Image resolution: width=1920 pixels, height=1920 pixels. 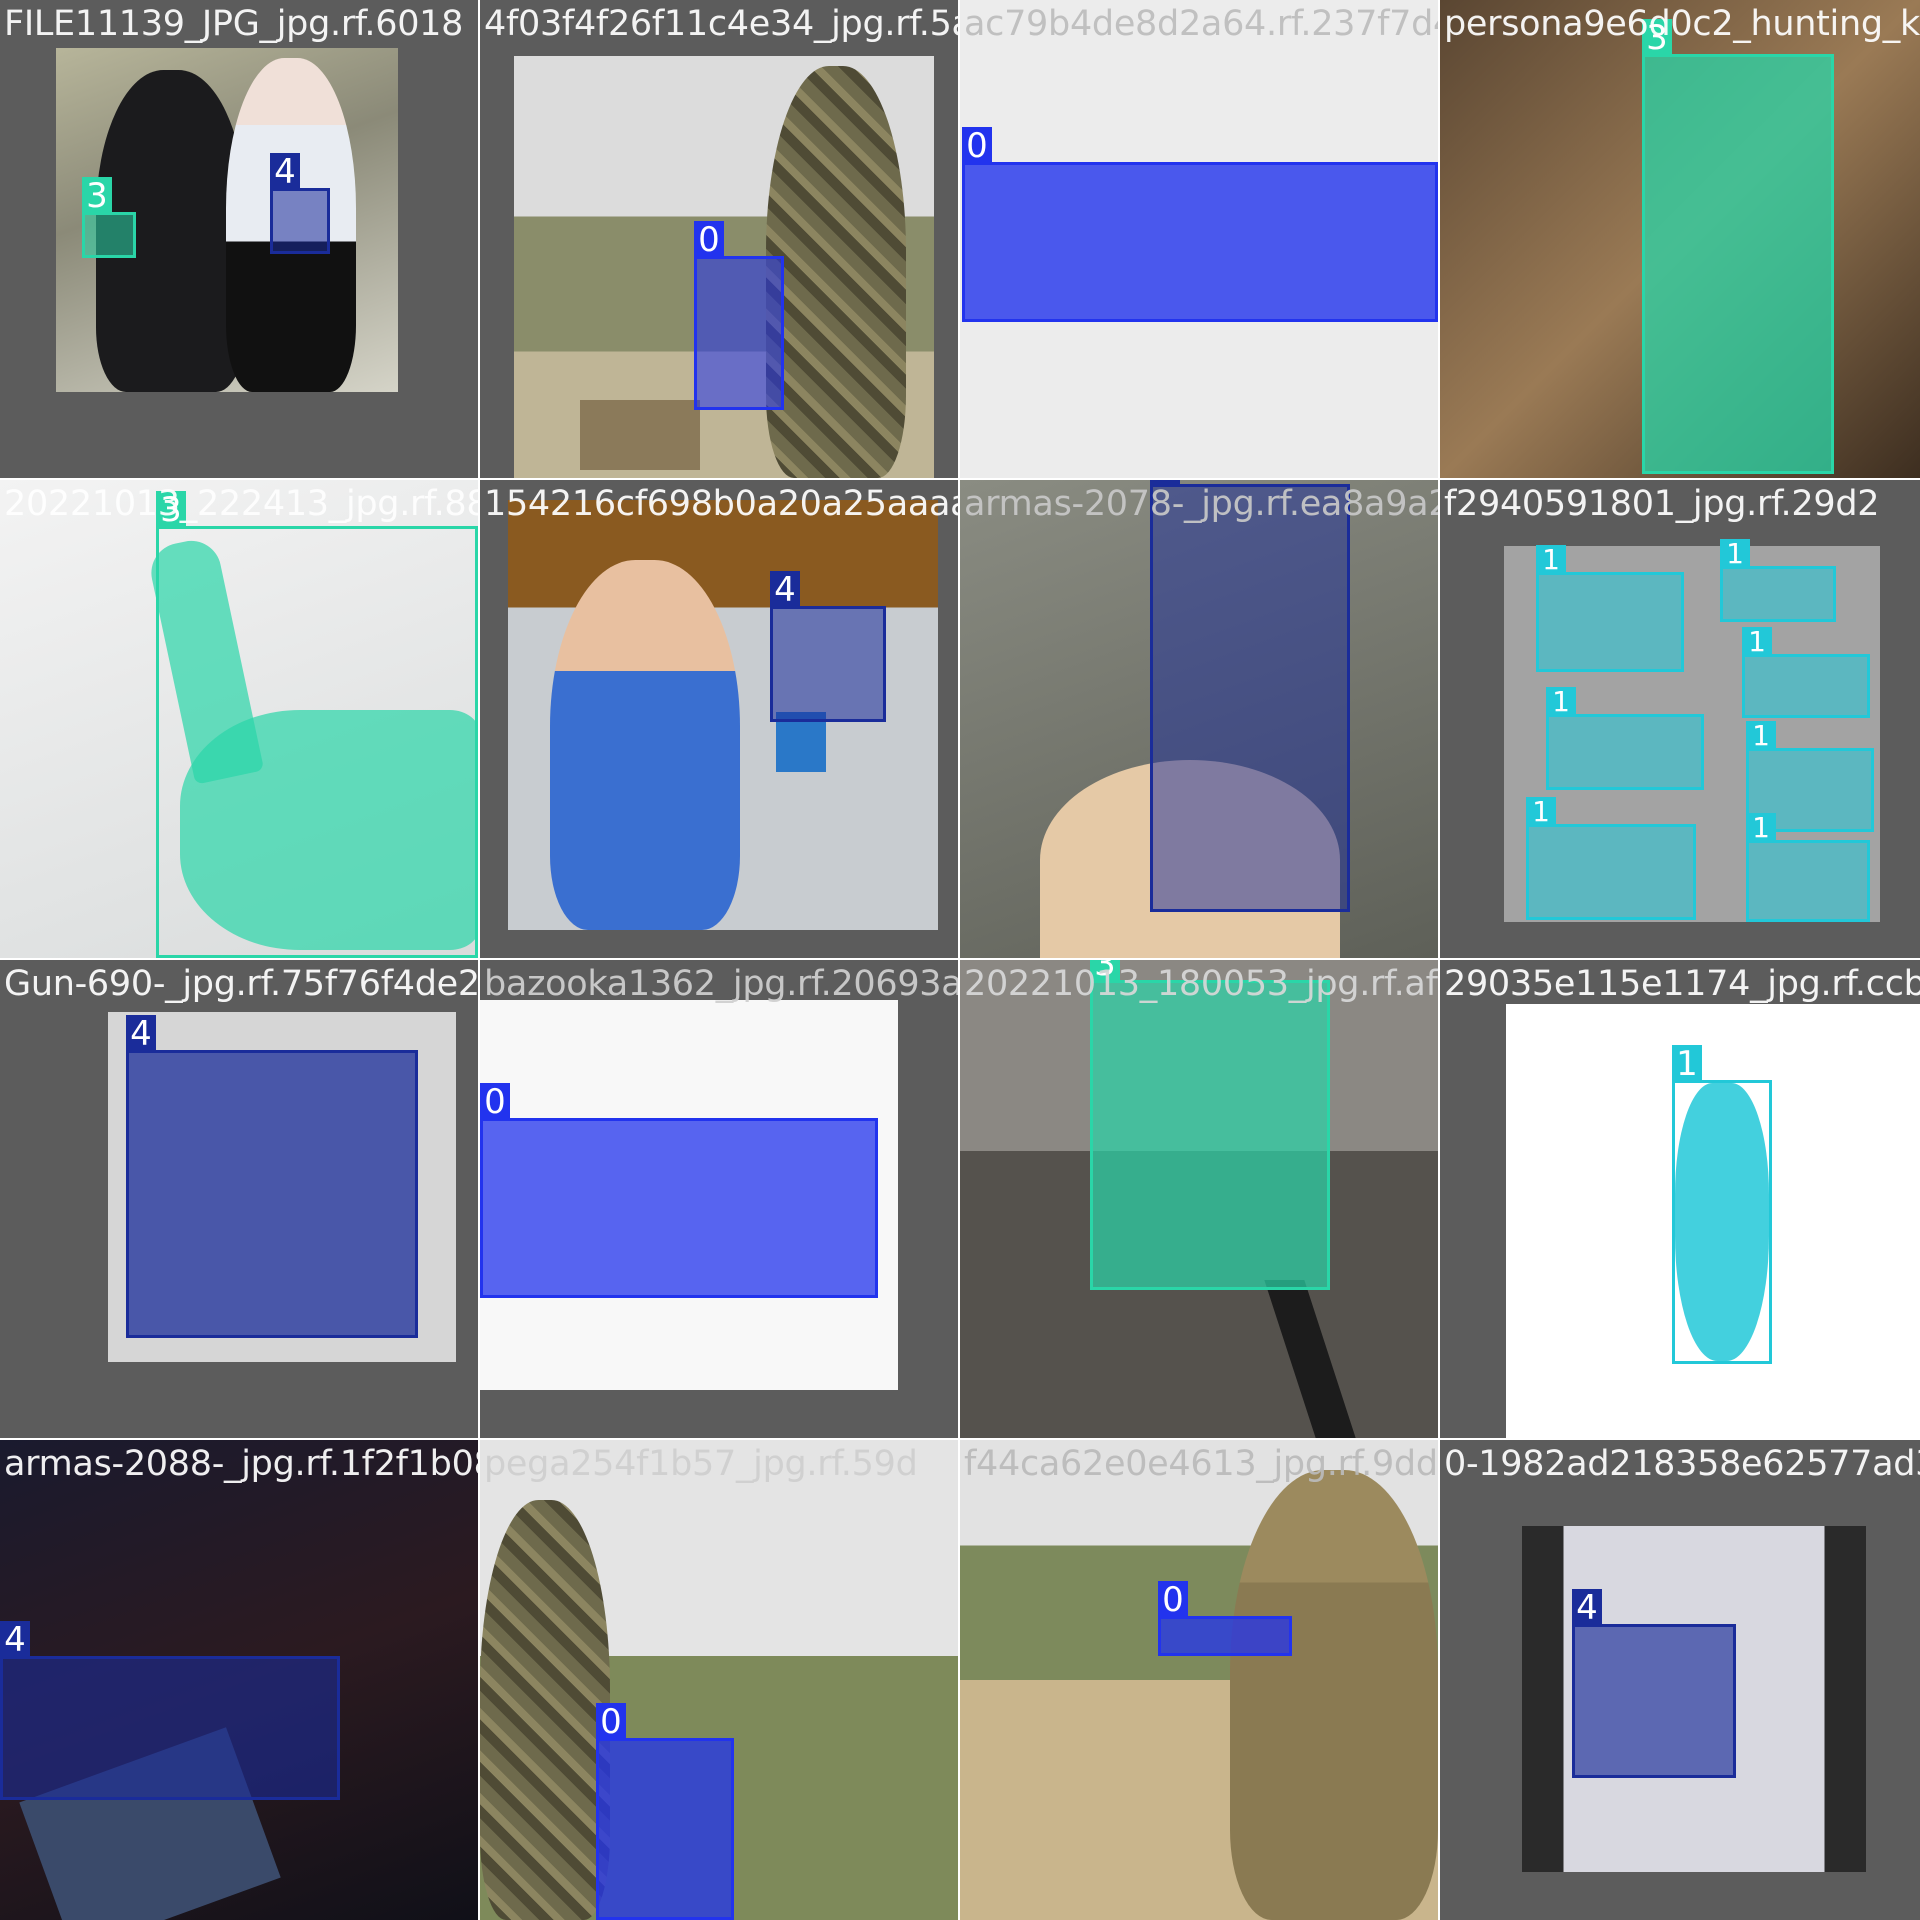 I want to click on tile-5: 3 20221013_222413_jpg.rf.88, so click(x=239, y=719).